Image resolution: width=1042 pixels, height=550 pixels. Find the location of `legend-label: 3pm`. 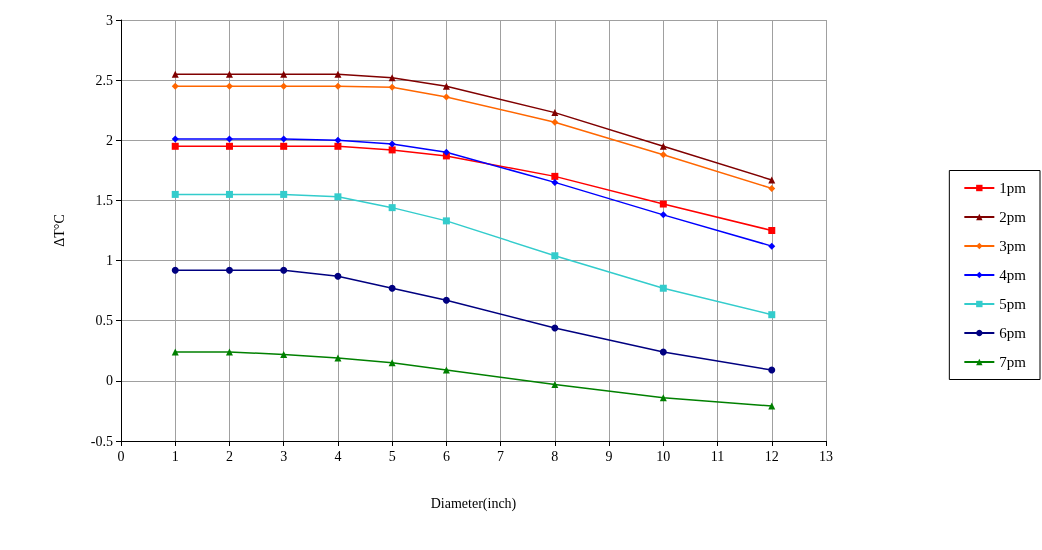

legend-label: 3pm is located at coordinates (1013, 246).